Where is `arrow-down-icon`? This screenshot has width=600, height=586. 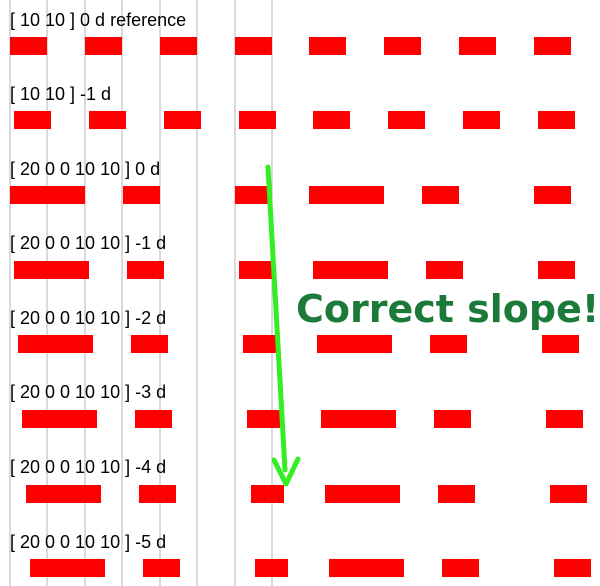 arrow-down-icon is located at coordinates (286, 471).